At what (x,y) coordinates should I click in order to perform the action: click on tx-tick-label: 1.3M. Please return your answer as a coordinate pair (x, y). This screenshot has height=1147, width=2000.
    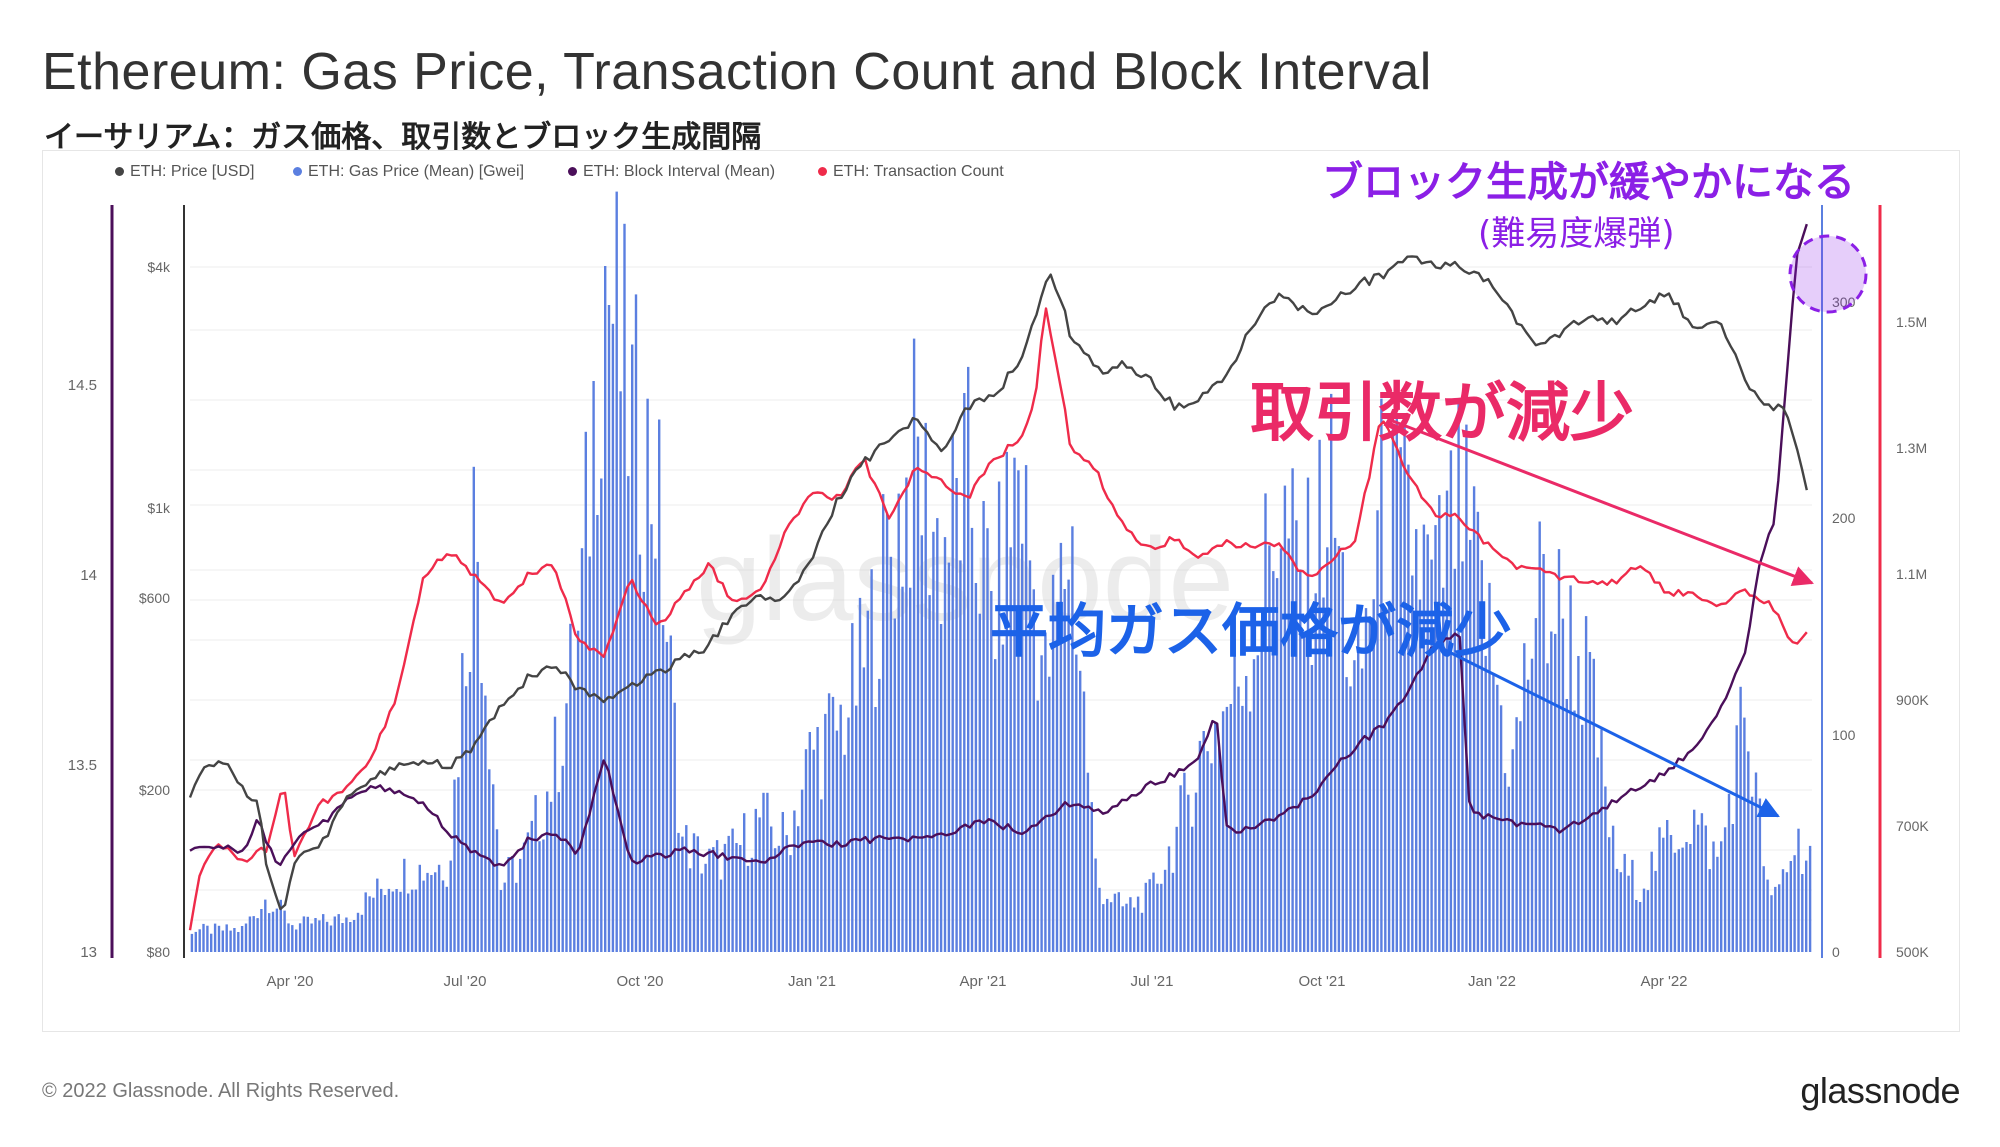
    Looking at the image, I should click on (1911, 448).